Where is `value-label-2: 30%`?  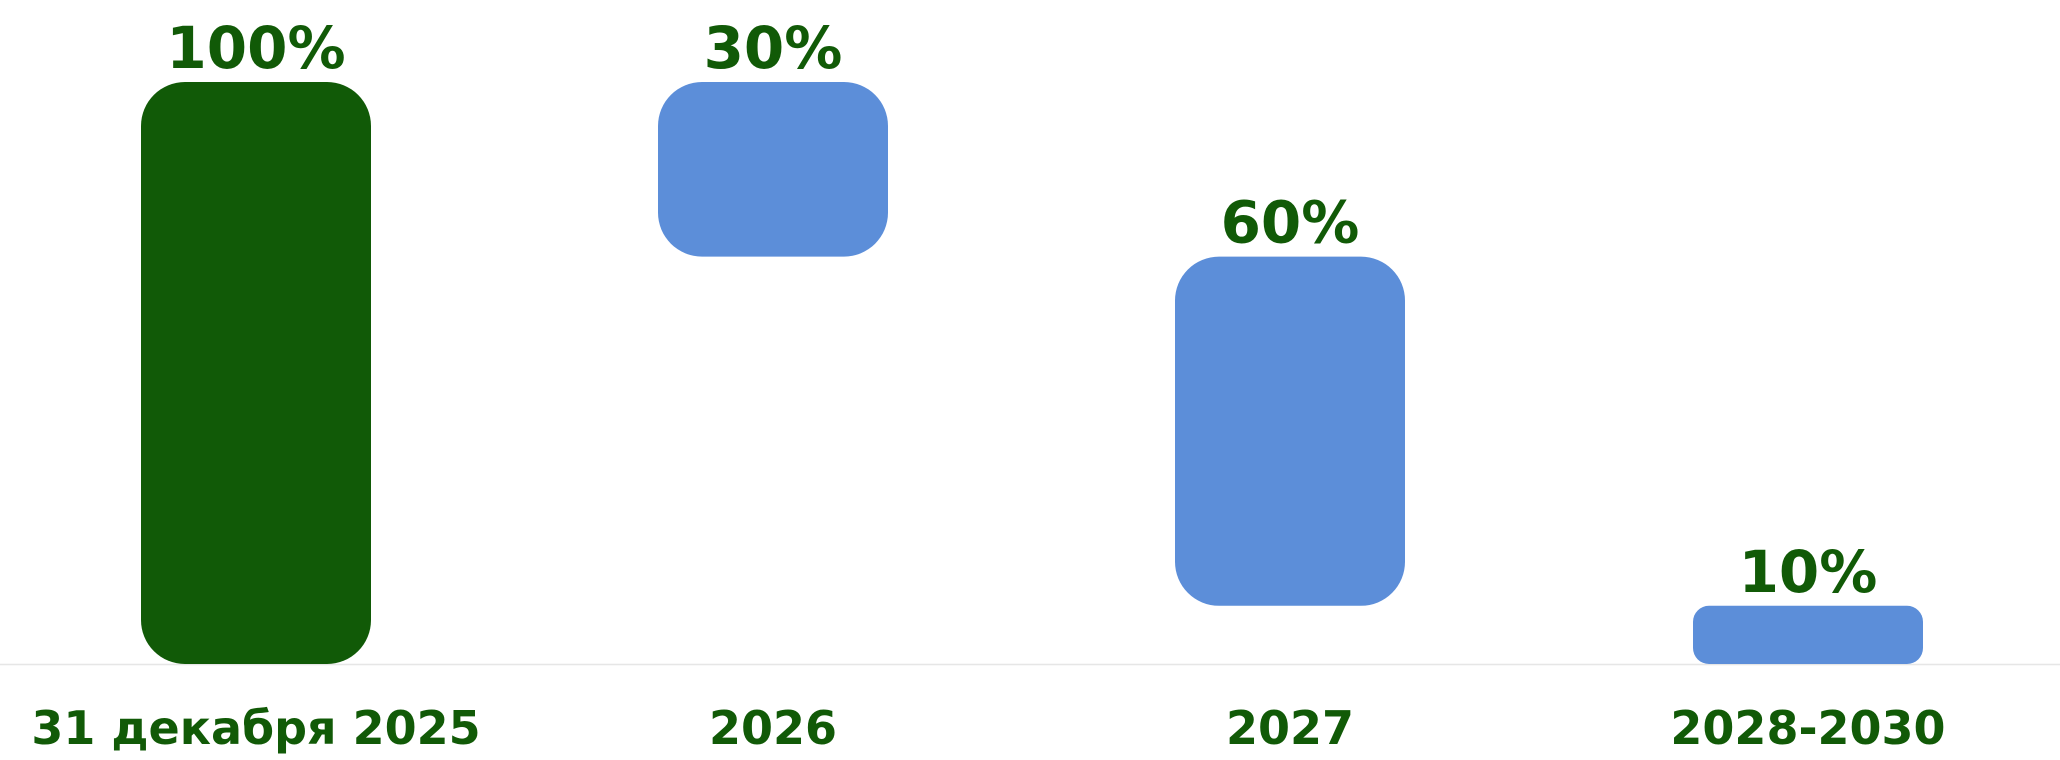
value-label-2: 30% is located at coordinates (773, 48).